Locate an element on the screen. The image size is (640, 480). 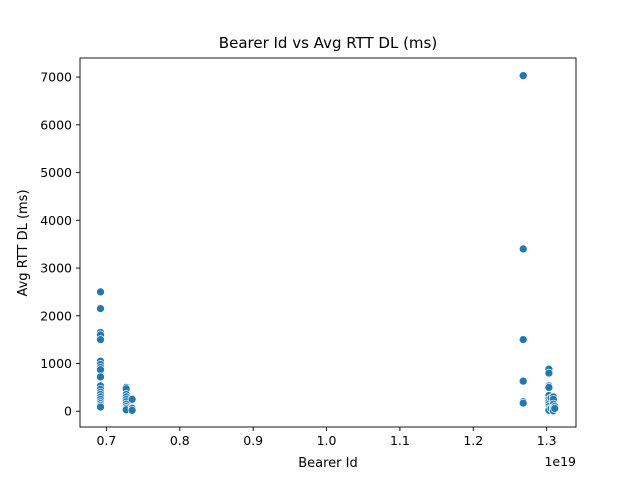
y-tick-label: 7000 is located at coordinates (56, 77).